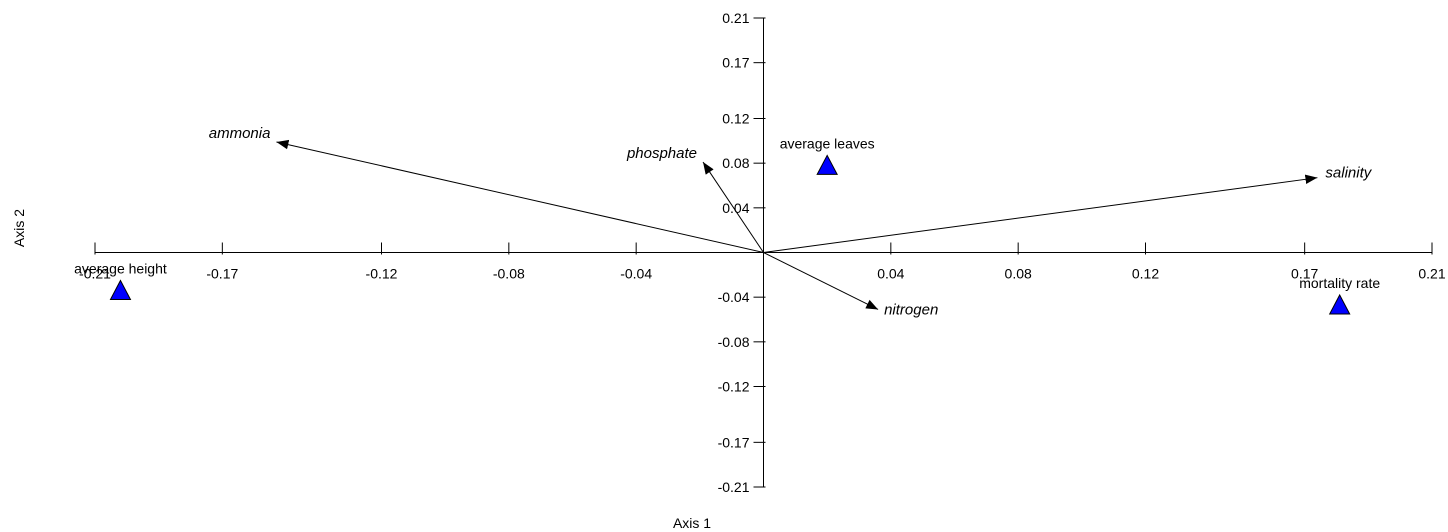 The height and width of the screenshot is (532, 1448). Describe the element at coordinates (382, 274) in the screenshot. I see `x-tick-label: -0.12` at that location.